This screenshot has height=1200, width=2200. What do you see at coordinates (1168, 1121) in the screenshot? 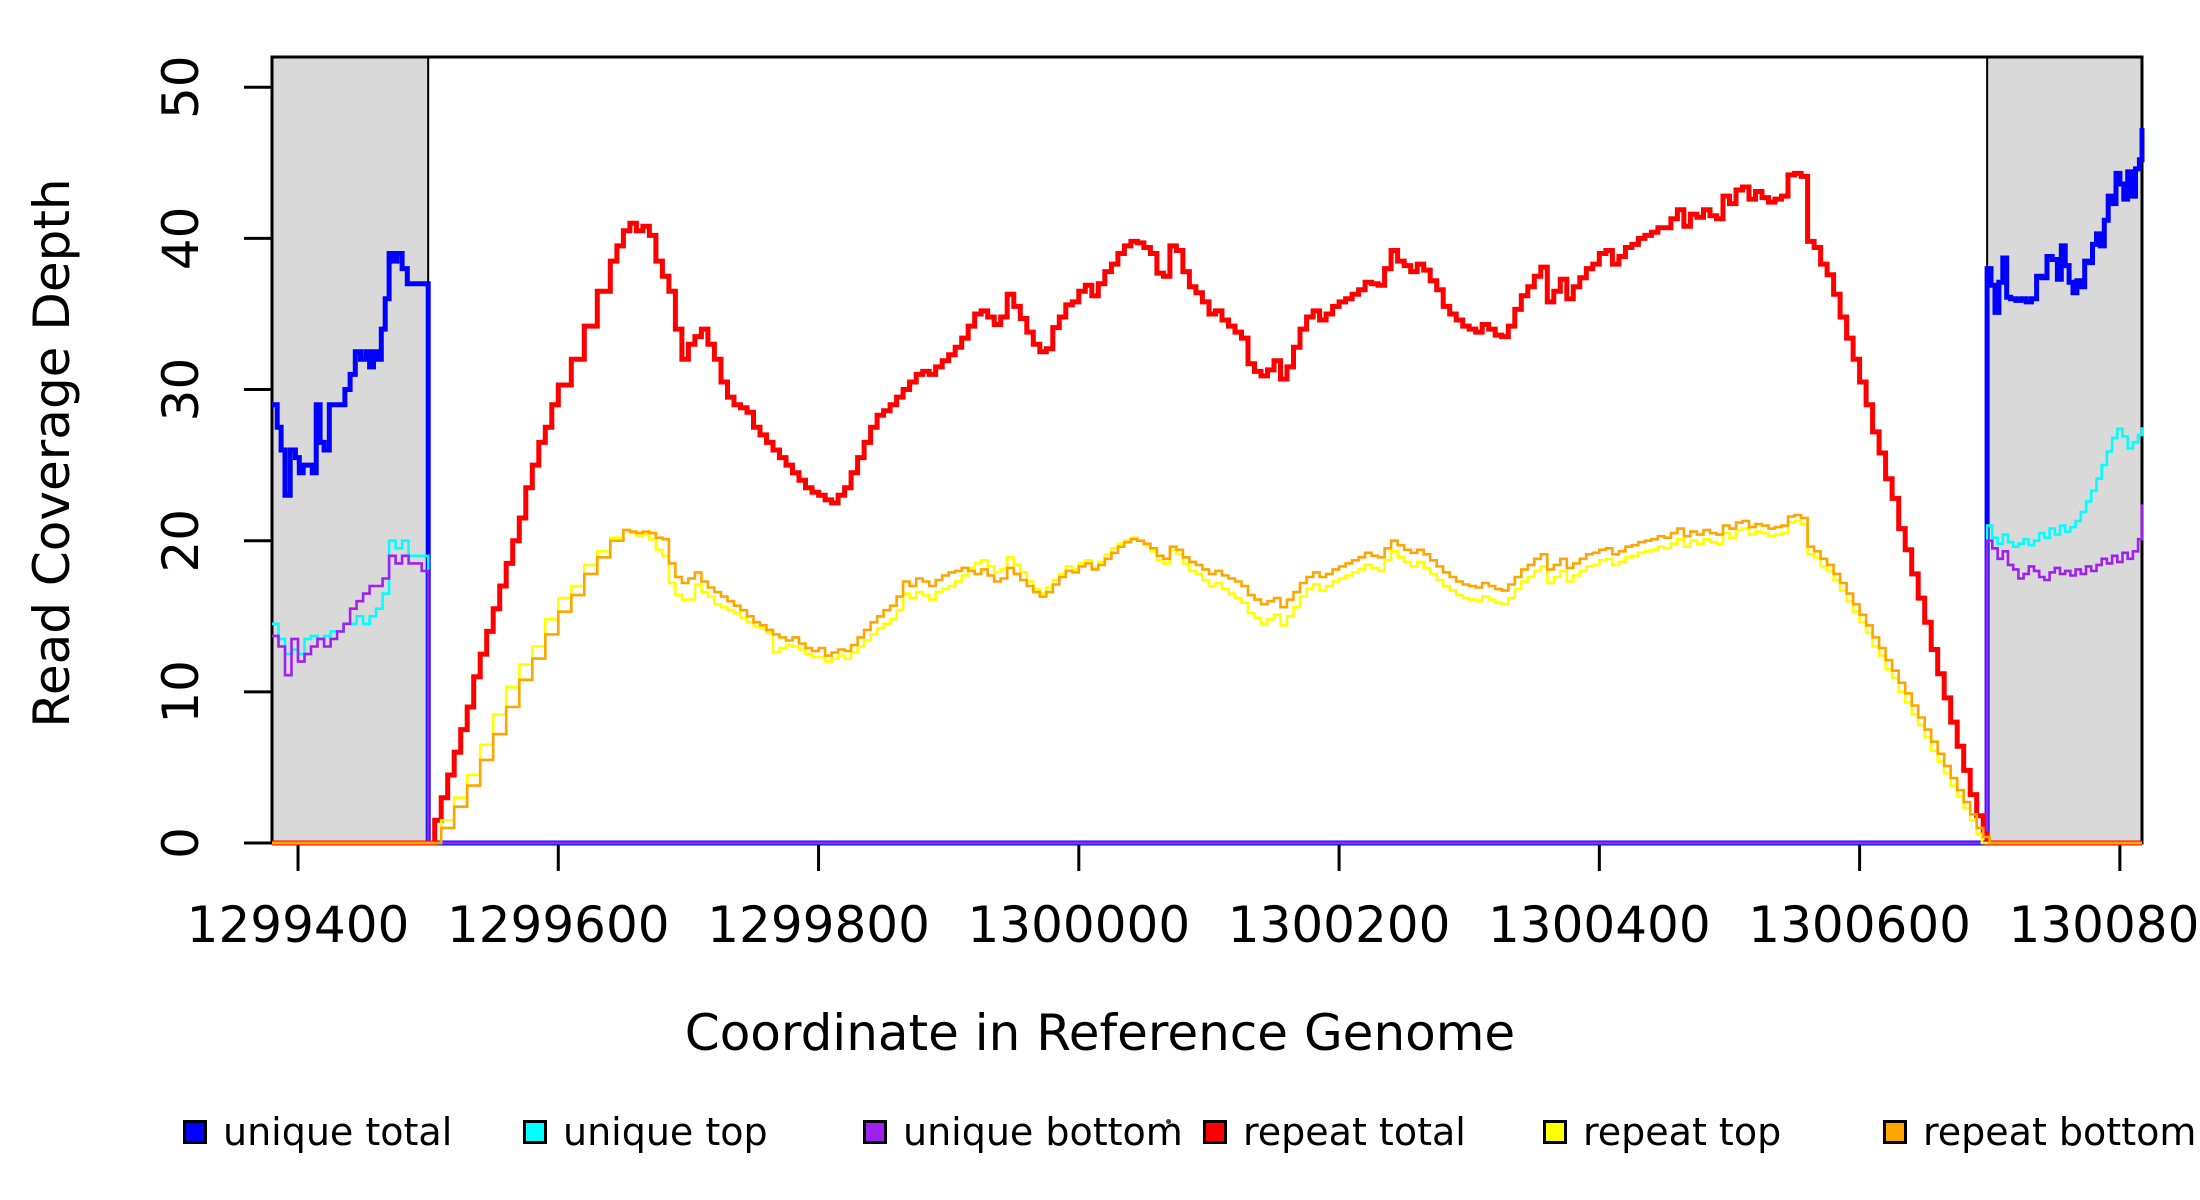
I see `stray-dot-artifact` at bounding box center [1168, 1121].